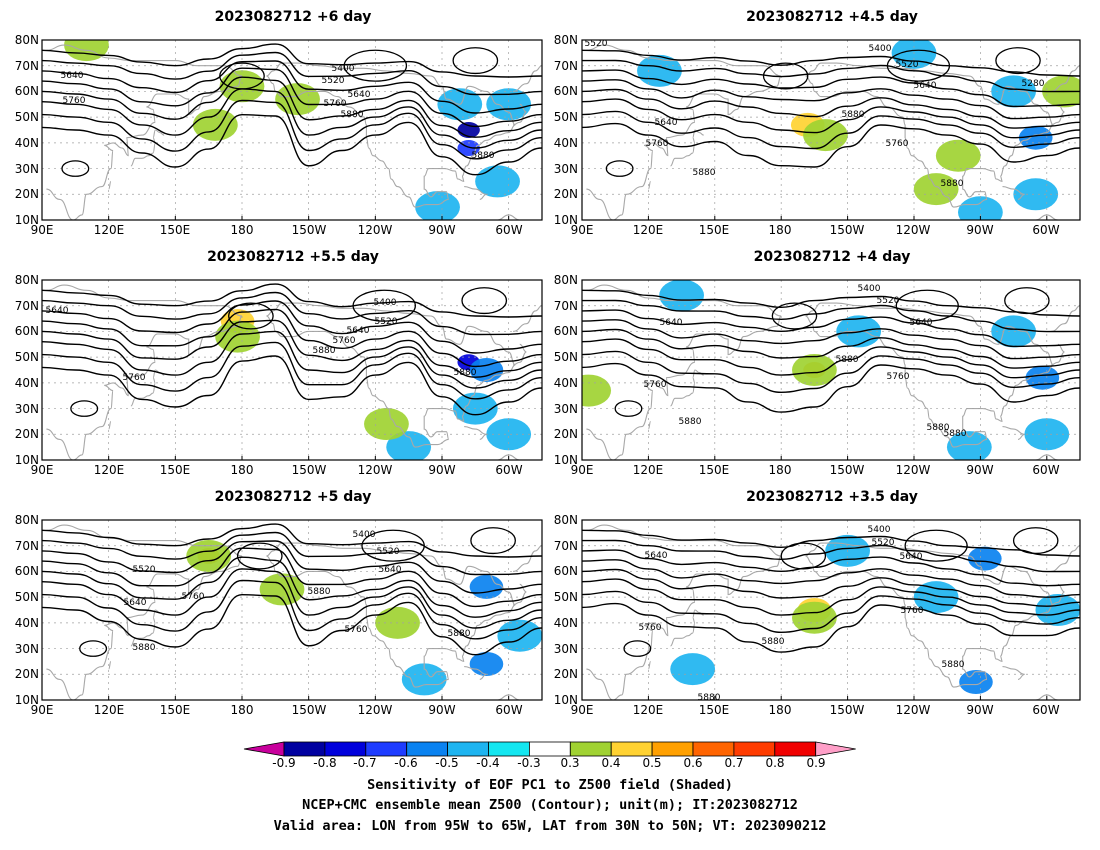 Image resolution: width=1100 pixels, height=850 pixels. I want to click on tick-label: 120E, so click(648, 230).